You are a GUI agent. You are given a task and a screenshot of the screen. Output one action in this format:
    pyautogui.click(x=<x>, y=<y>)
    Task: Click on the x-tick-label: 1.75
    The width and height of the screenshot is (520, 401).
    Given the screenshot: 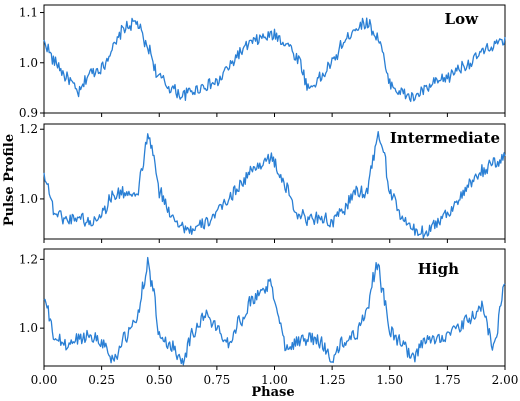 What is the action you would take?
    pyautogui.click(x=447, y=380)
    